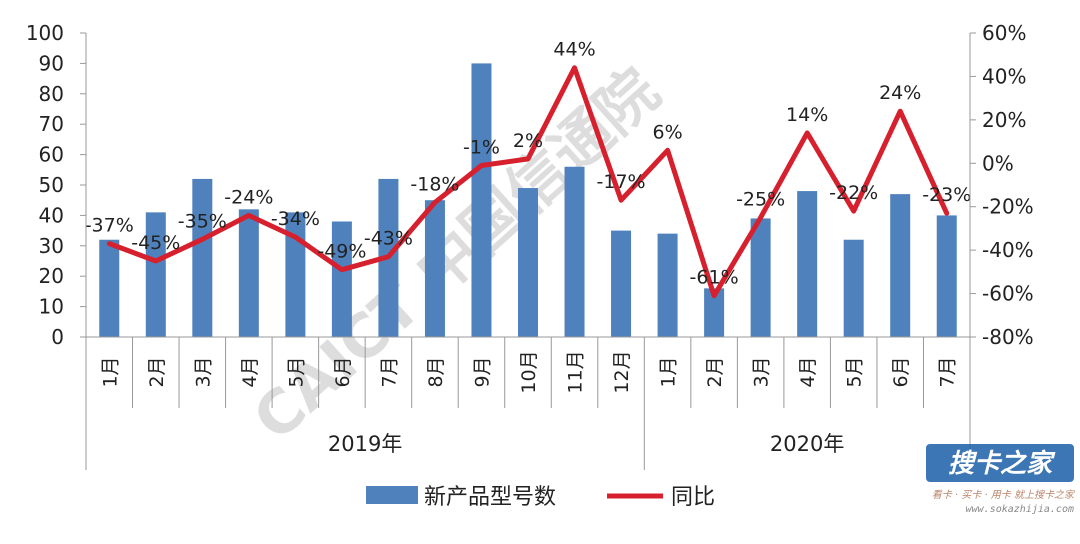  Describe the element at coordinates (155, 243) in the screenshot. I see `data-label: -45%` at that location.